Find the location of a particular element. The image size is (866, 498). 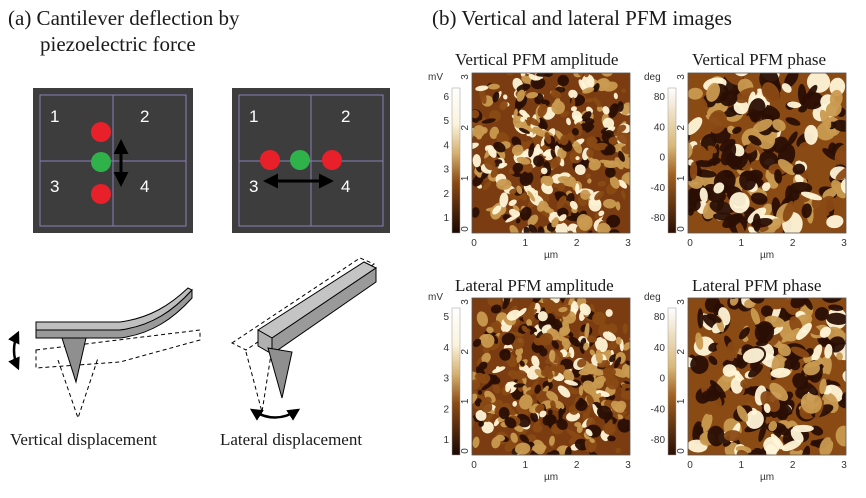

image-title-lateral-phase: Lateral PFM phase is located at coordinates (757, 285).